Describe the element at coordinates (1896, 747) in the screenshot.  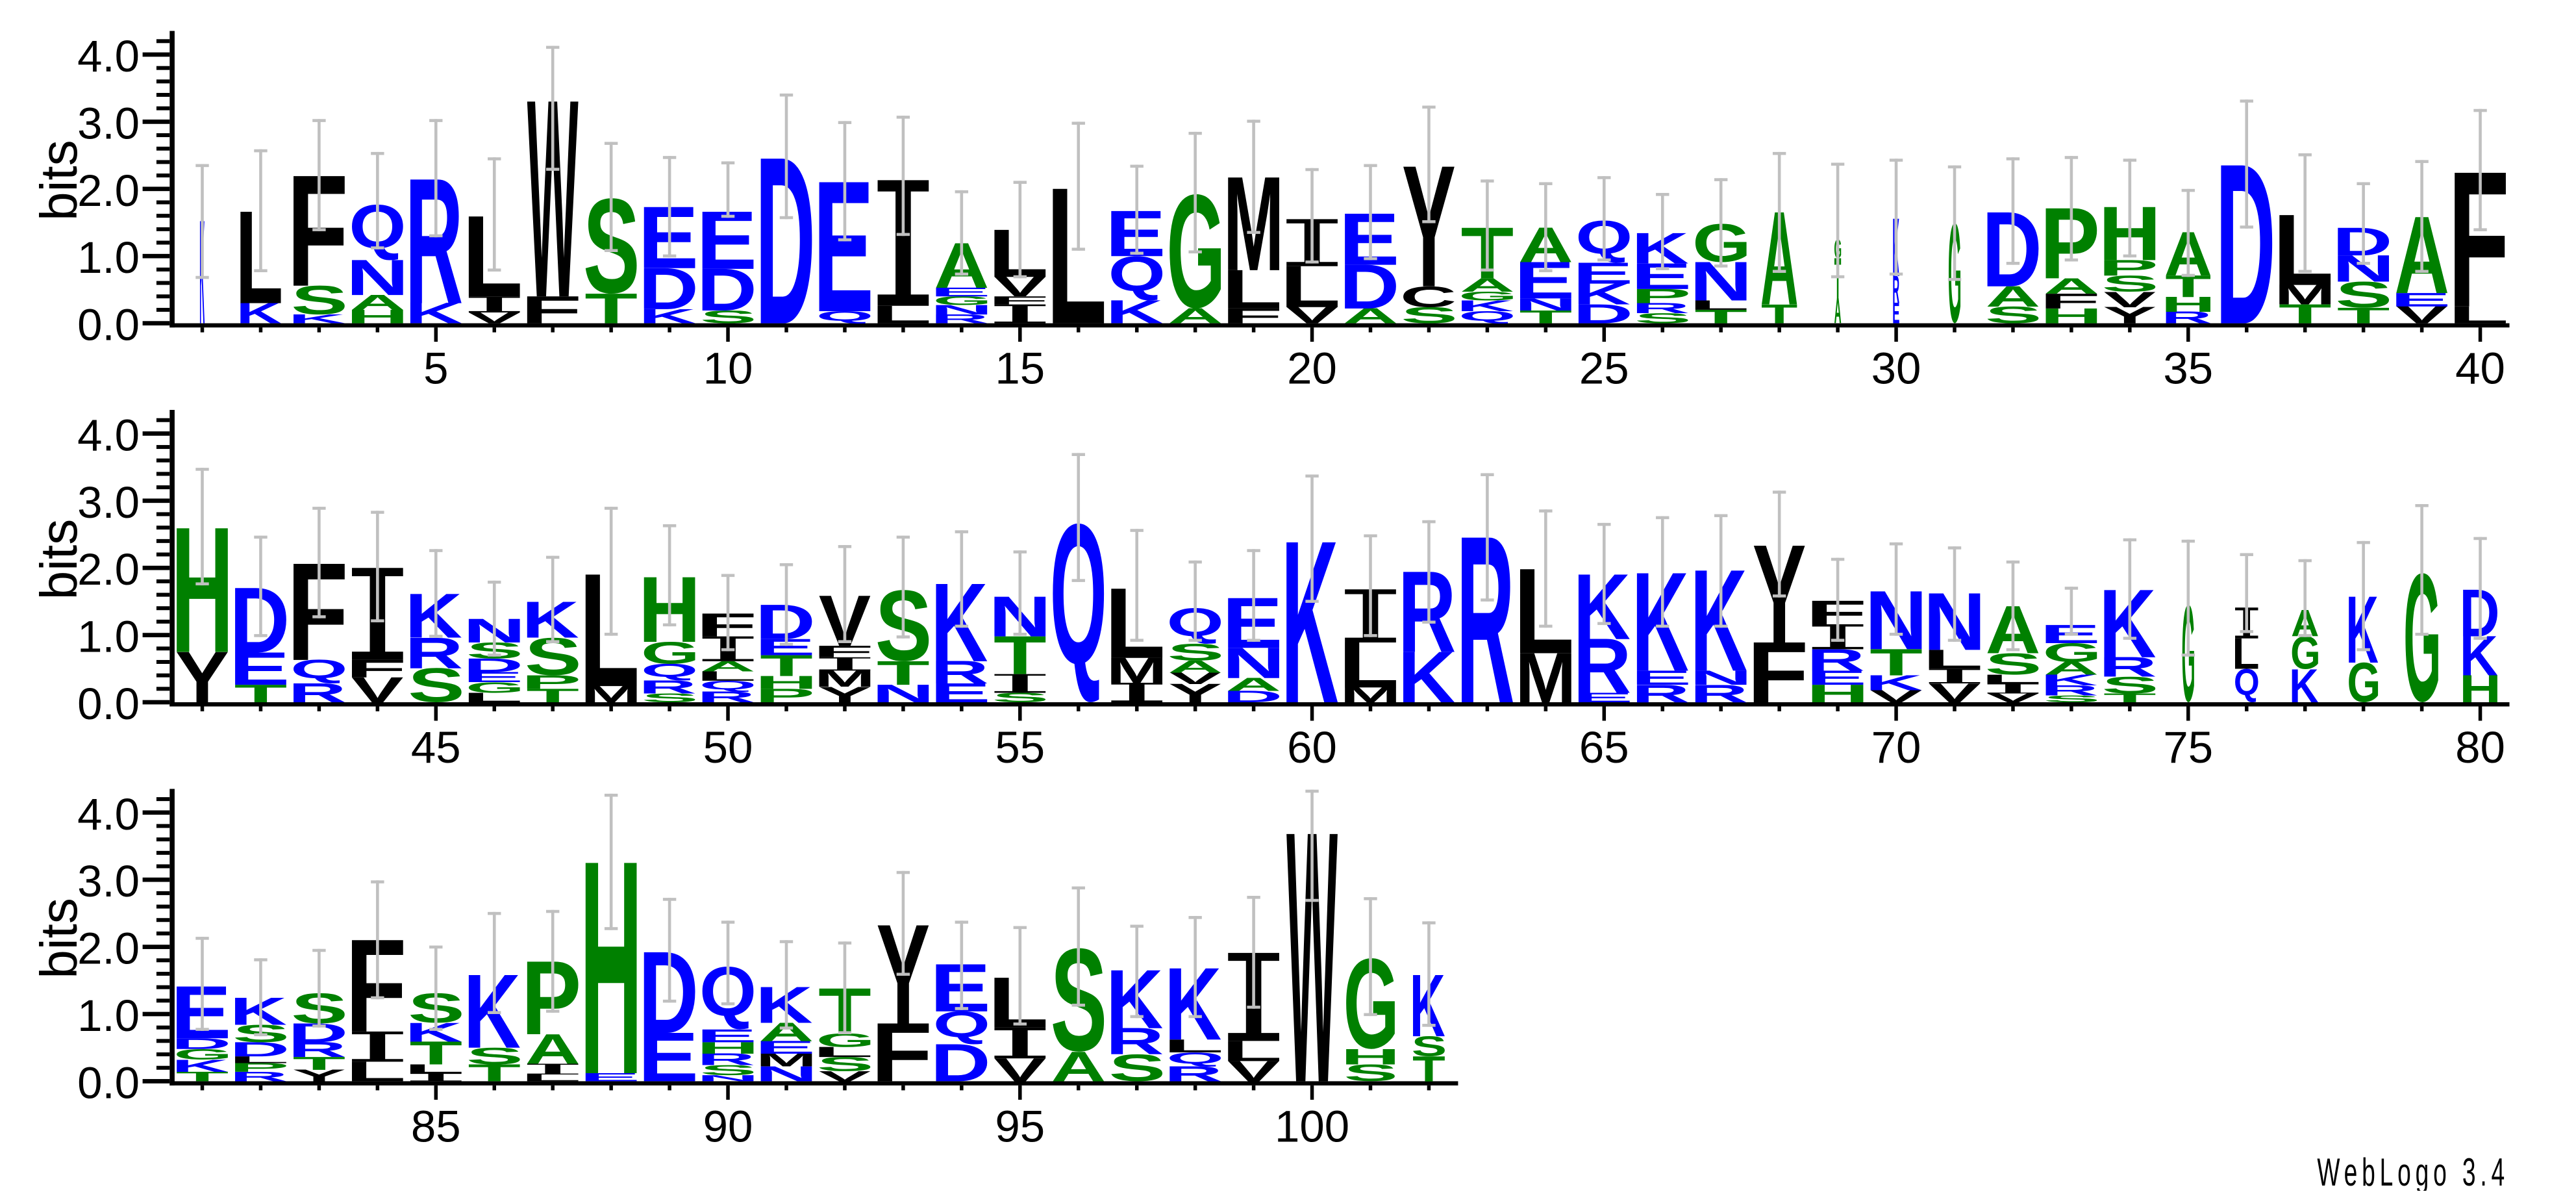
I see `svg-text: 70` at that location.